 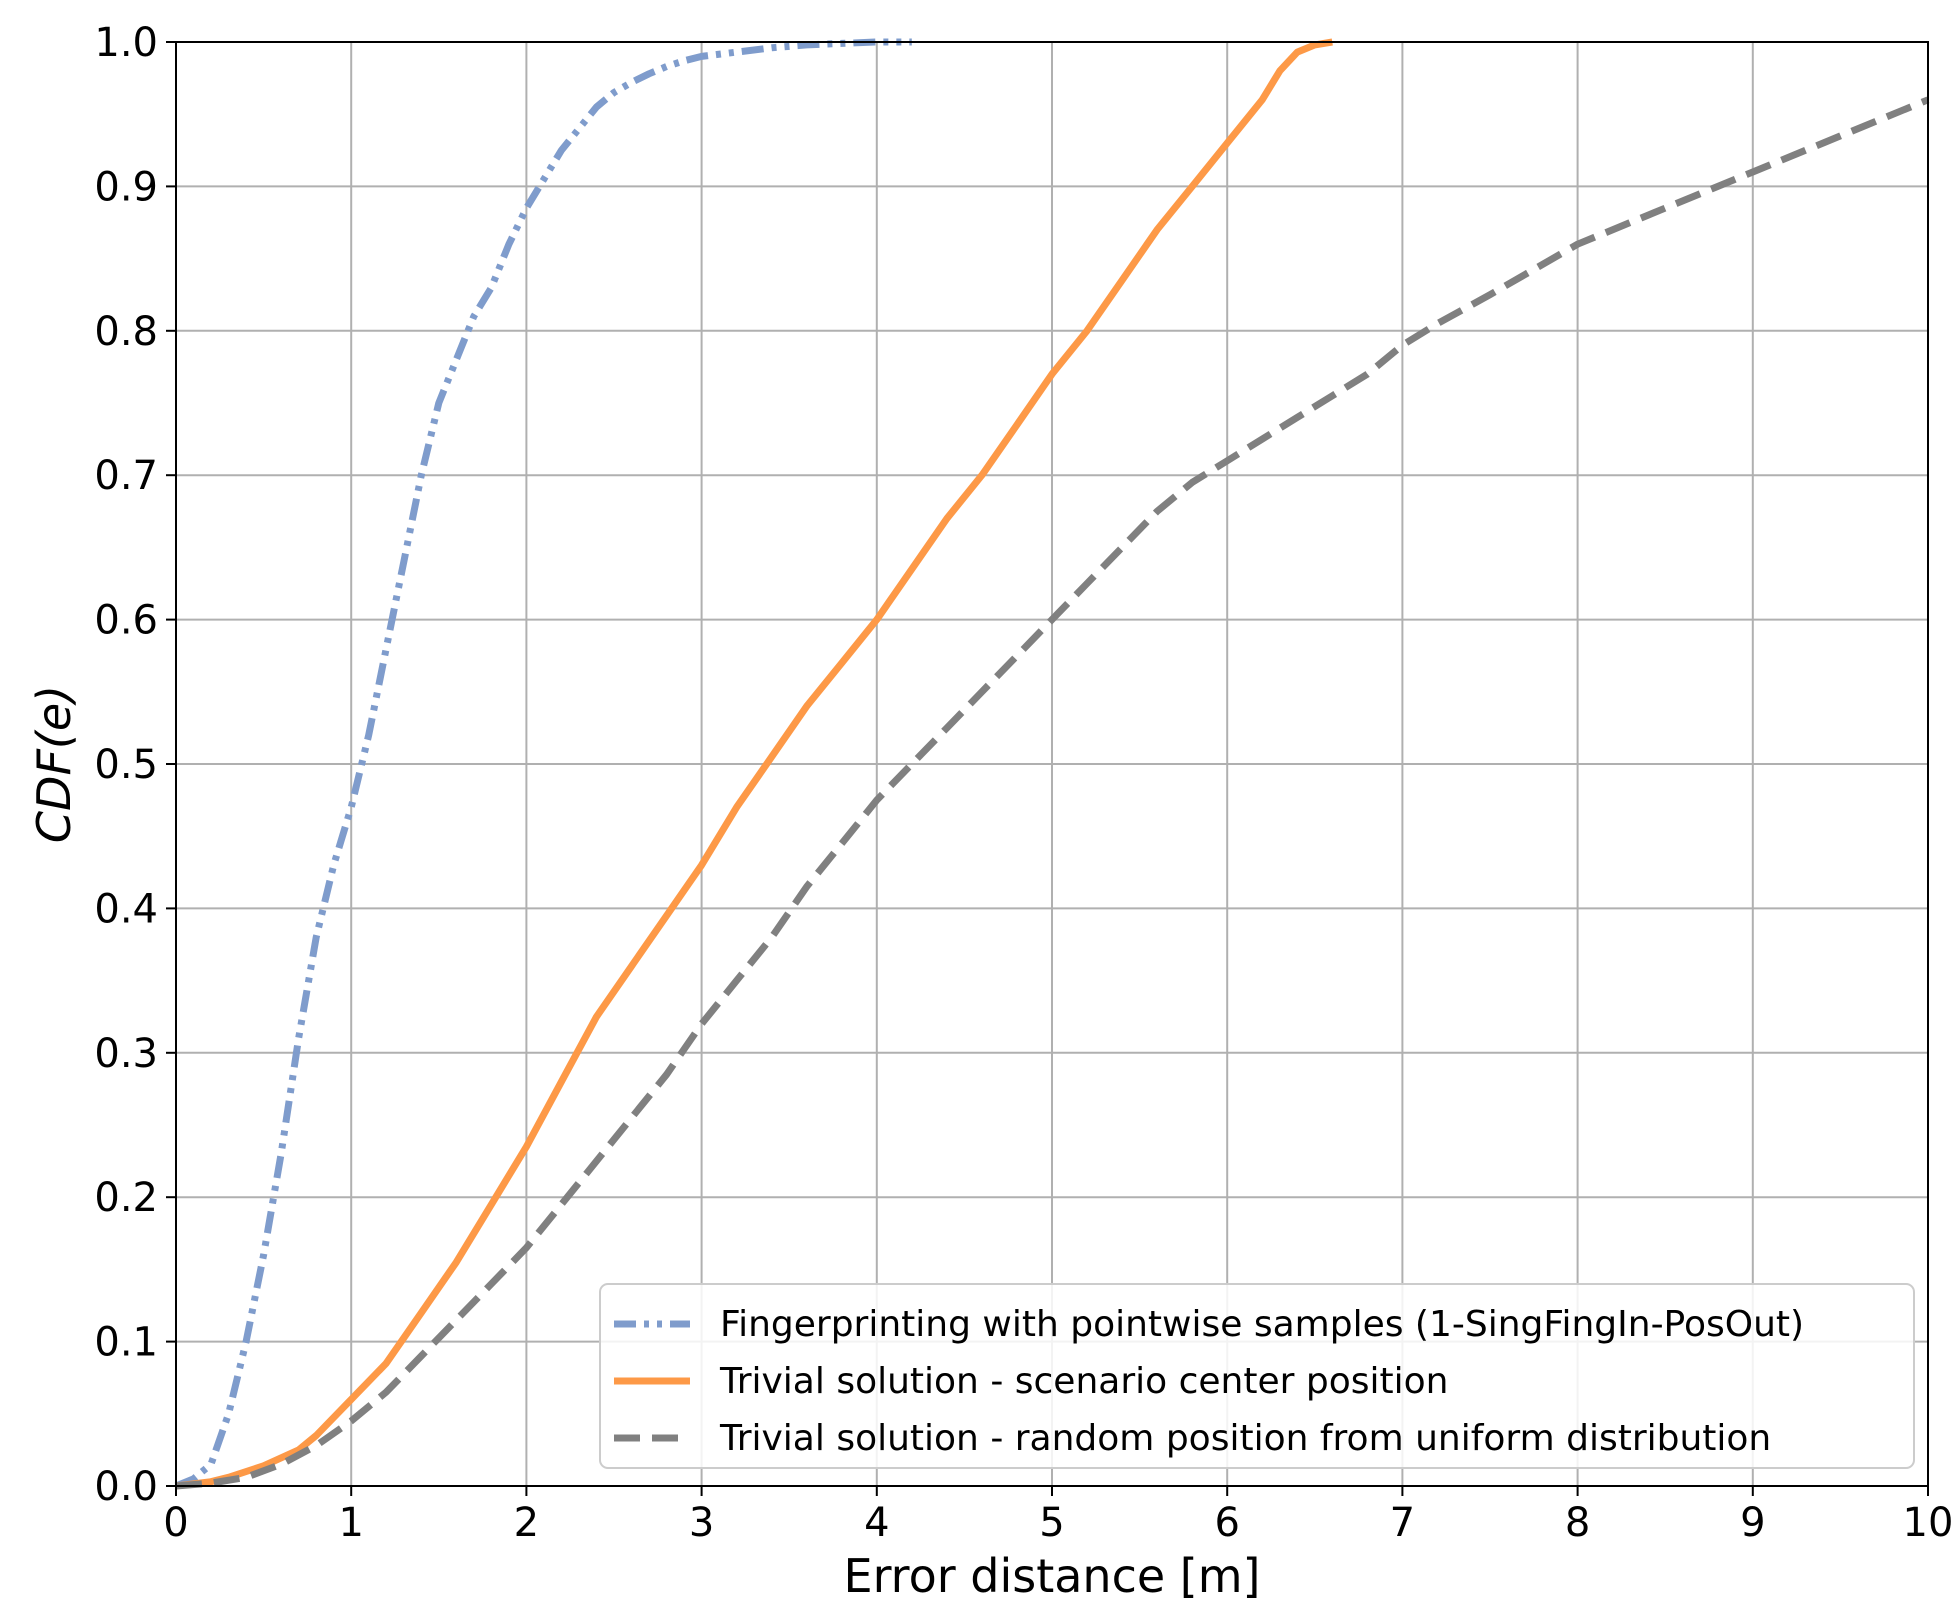 What do you see at coordinates (1052, 1576) in the screenshot?
I see `x-axis-label: Error distance [m]` at bounding box center [1052, 1576].